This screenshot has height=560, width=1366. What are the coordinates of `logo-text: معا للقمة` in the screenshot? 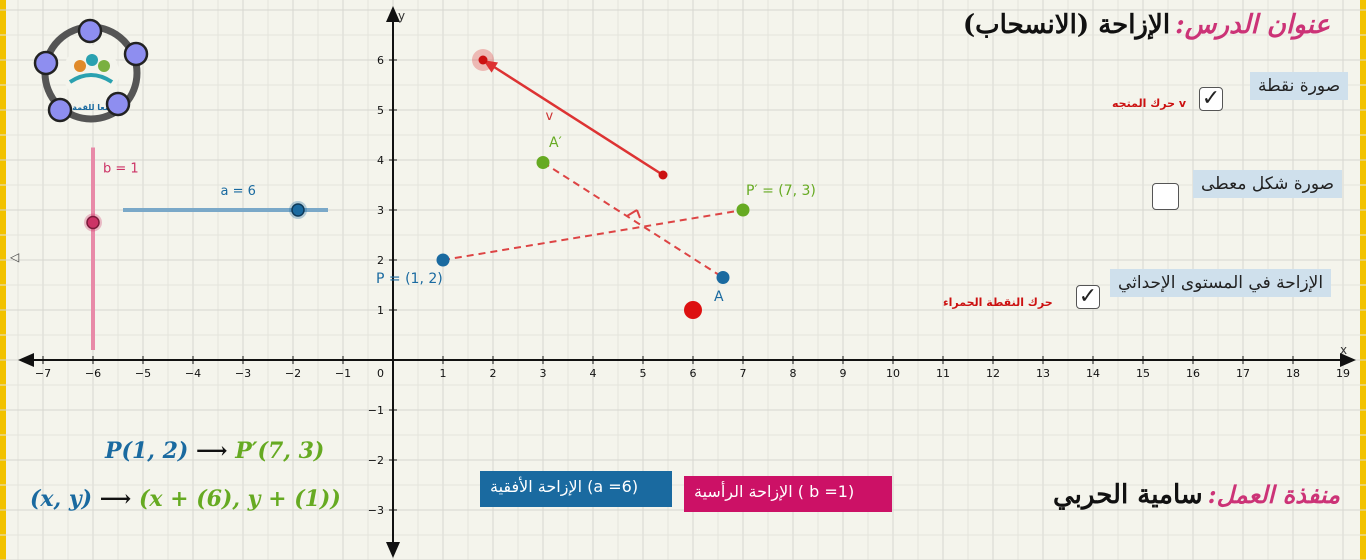 It's located at (91, 107).